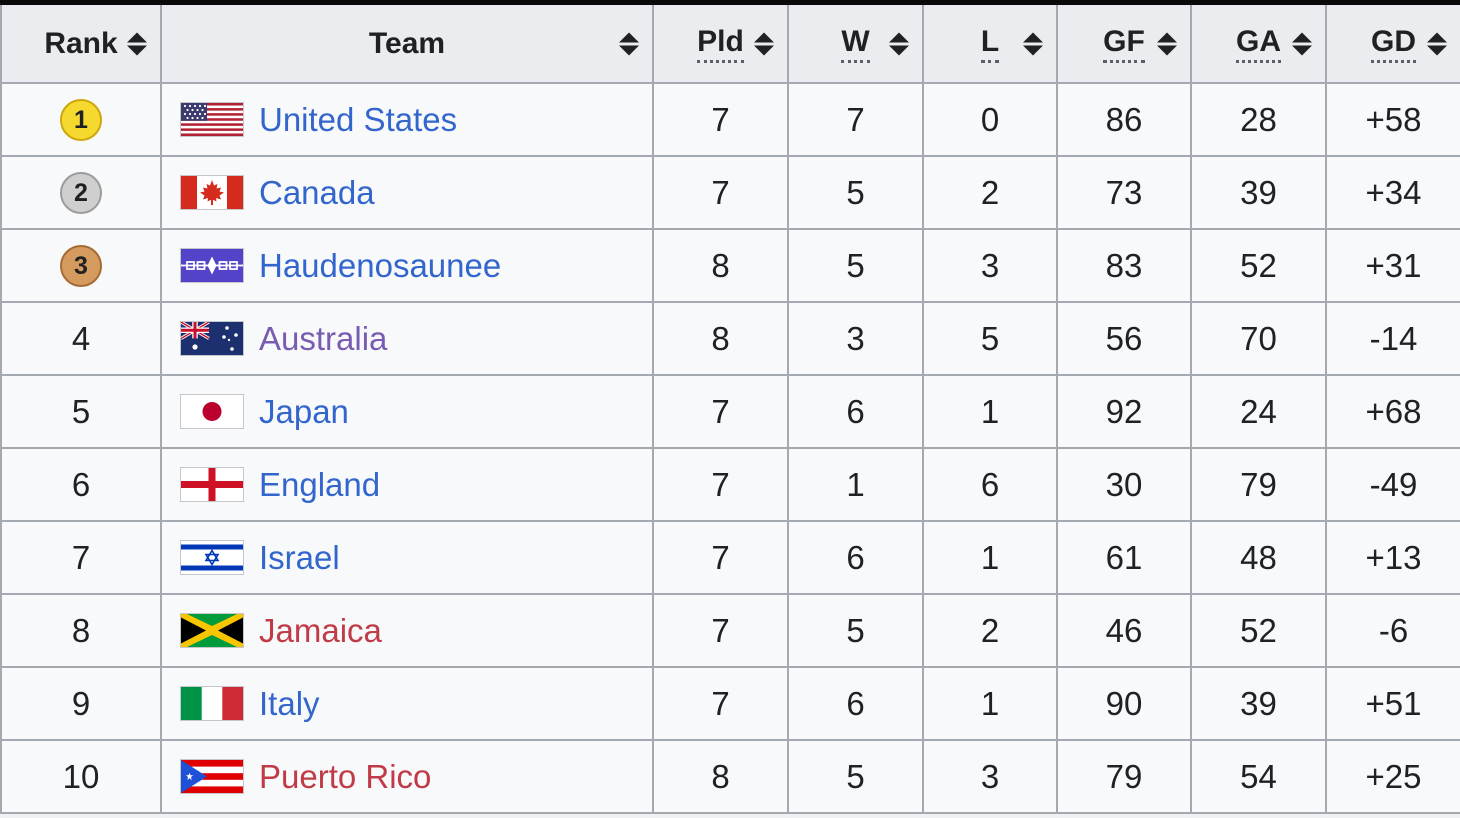 The width and height of the screenshot is (1460, 818). I want to click on column-header-gf: GF, so click(1124, 44).